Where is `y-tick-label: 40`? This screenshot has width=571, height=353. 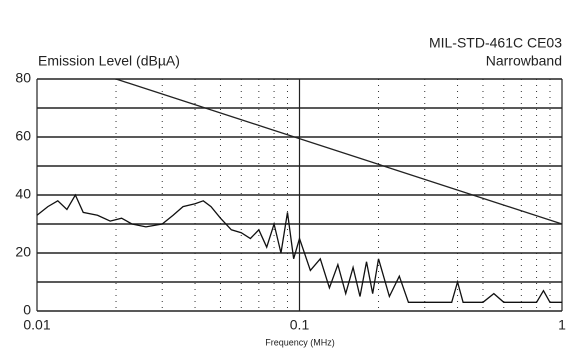
y-tick-label: 40 is located at coordinates (23, 194).